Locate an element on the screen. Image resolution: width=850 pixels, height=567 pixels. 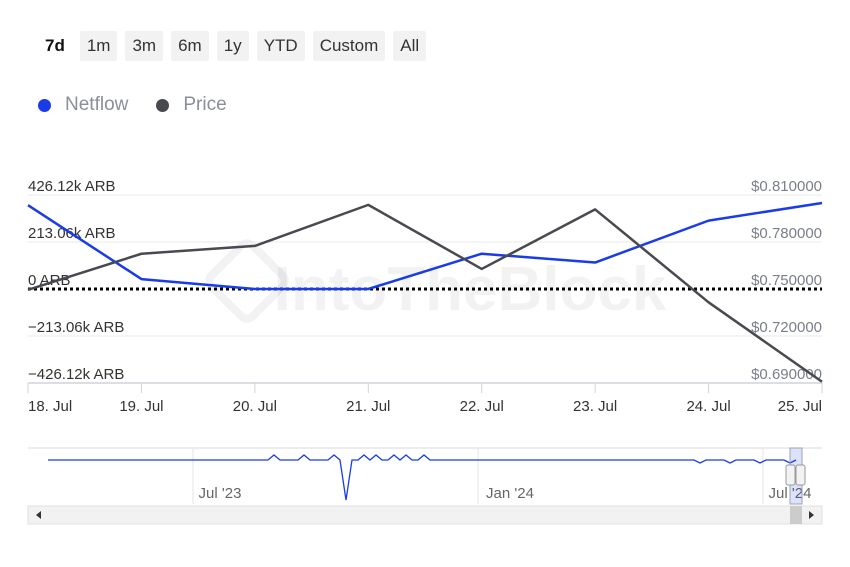
left-axis-tick-label: 426.12k ARB is located at coordinates (72, 186).